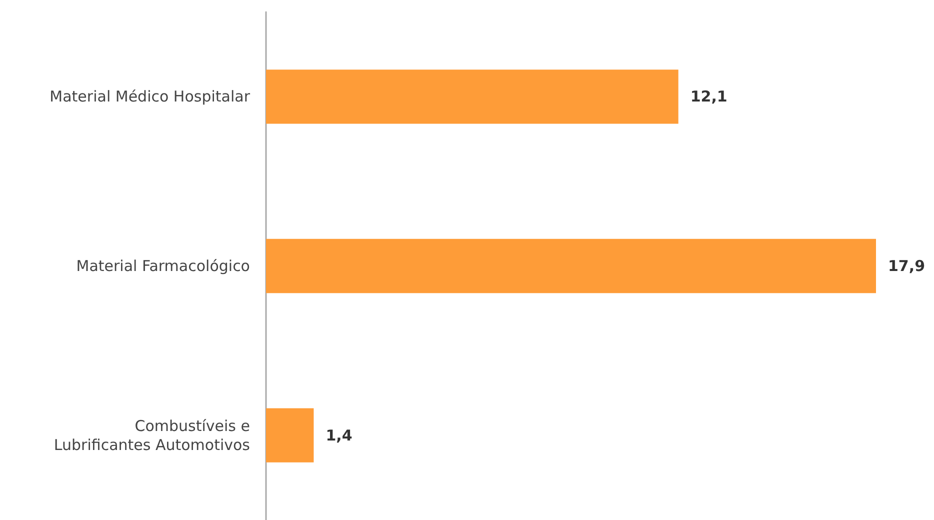 This screenshot has height=520, width=934. I want to click on data-label: 17,9, so click(907, 266).